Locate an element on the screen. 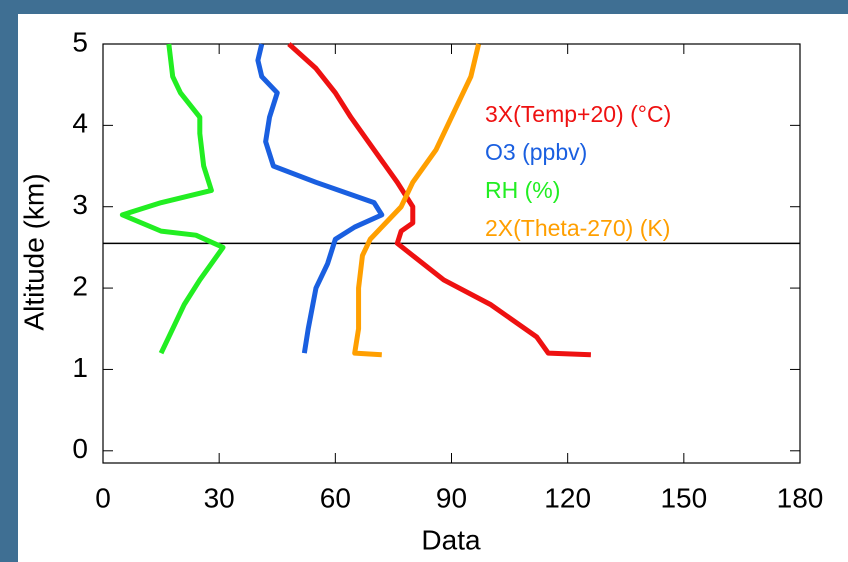 The height and width of the screenshot is (562, 848). y-tick-label: 1 is located at coordinates (80, 367).